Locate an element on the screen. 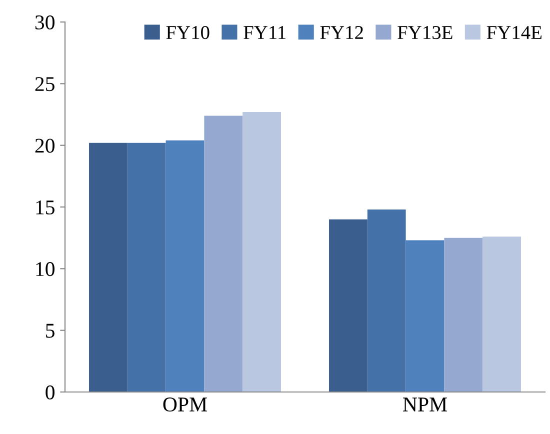  y-tick-label: 25 is located at coordinates (44, 84).